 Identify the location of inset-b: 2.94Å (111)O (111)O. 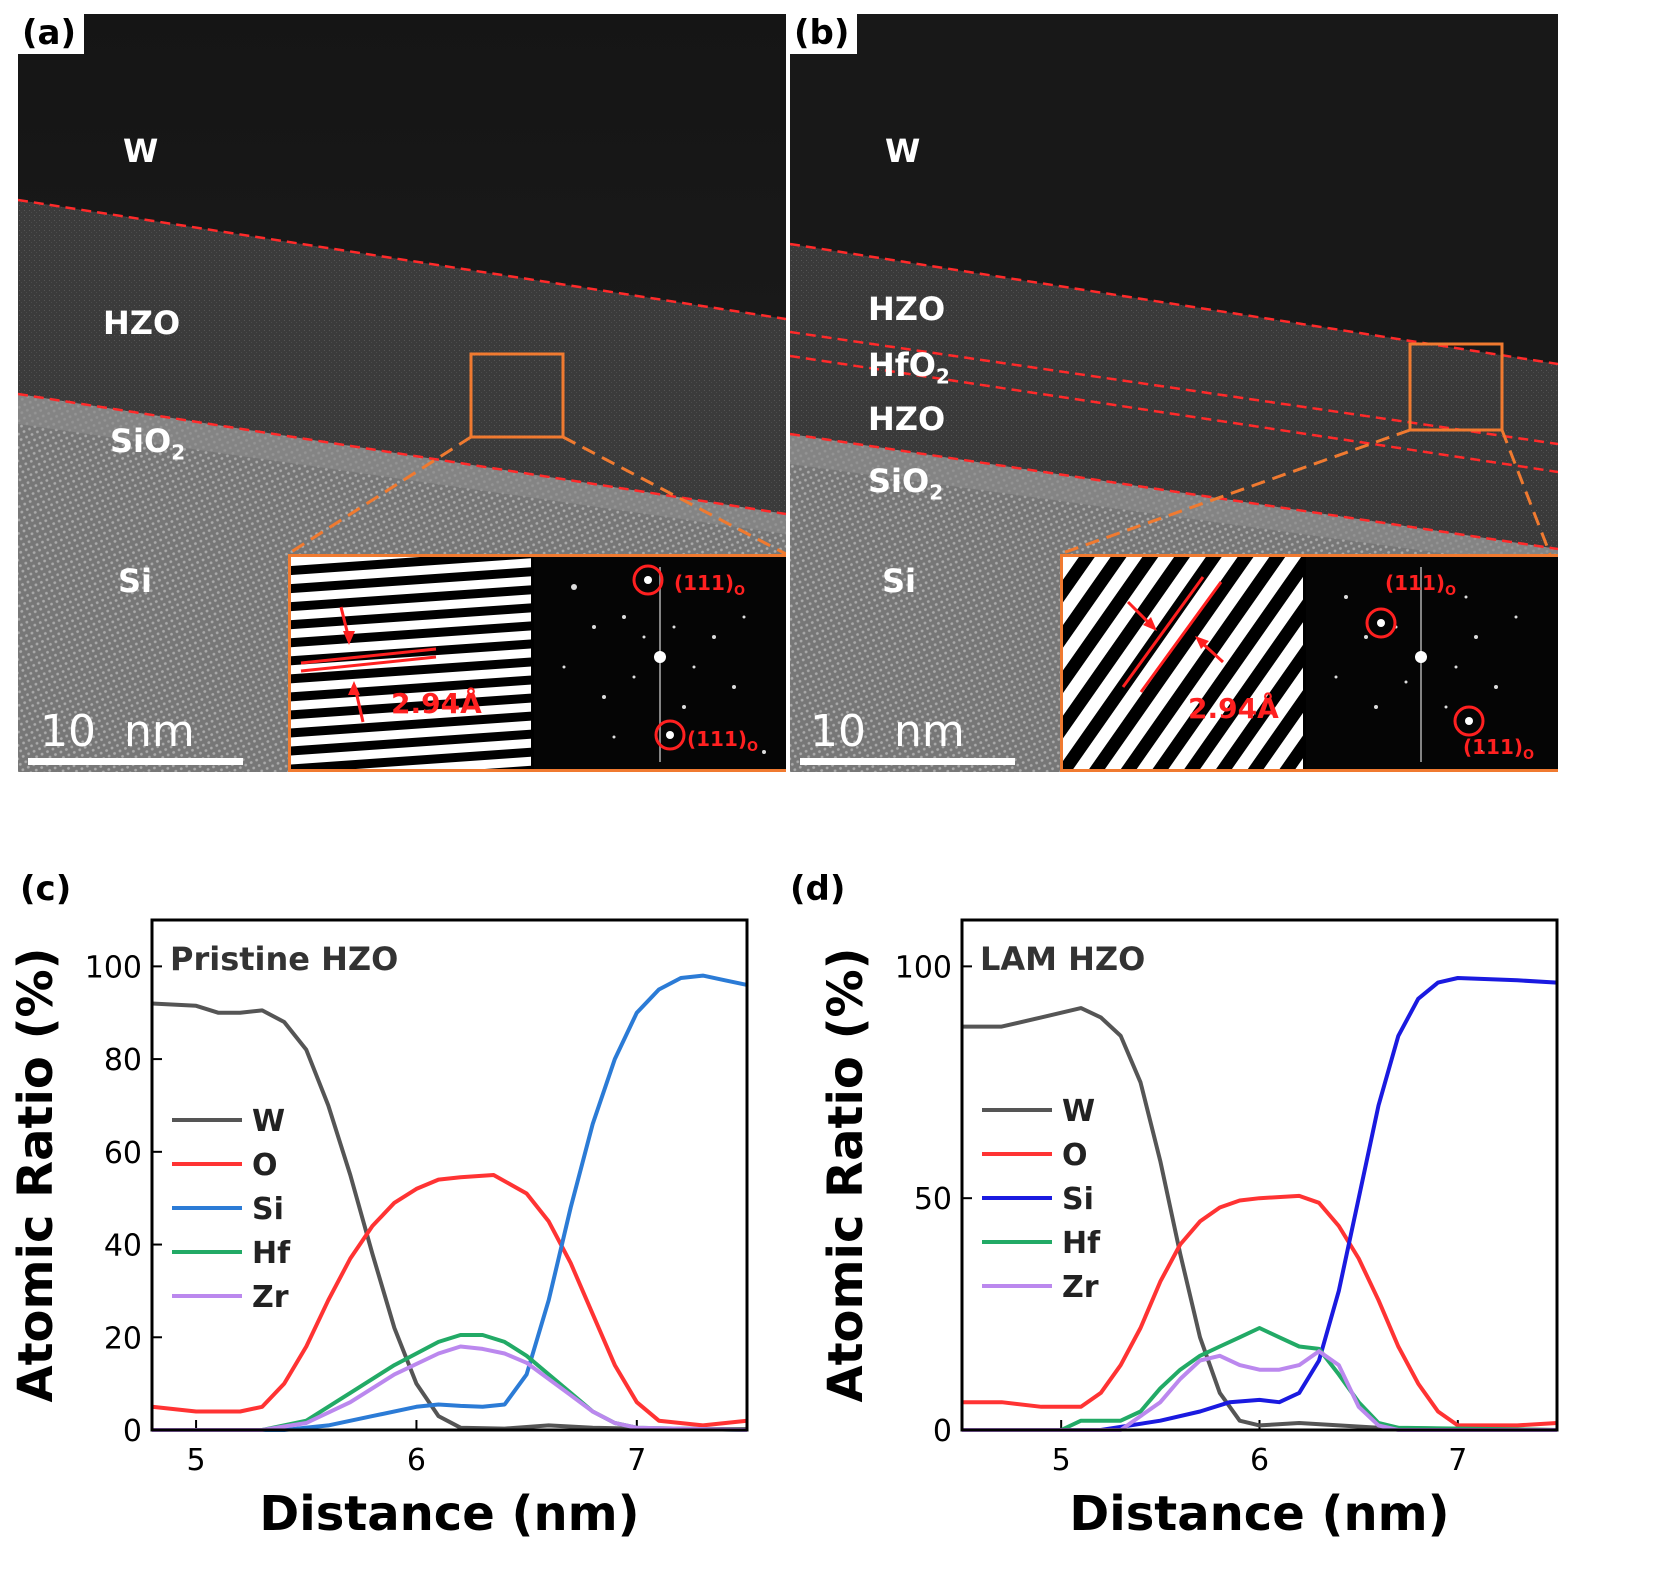
(1309, 663).